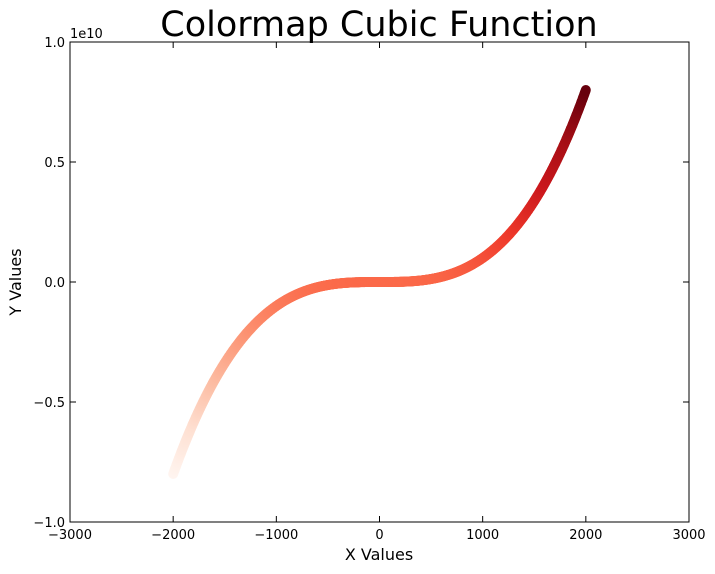  Describe the element at coordinates (585, 535) in the screenshot. I see `x-tick-label: 2000` at that location.